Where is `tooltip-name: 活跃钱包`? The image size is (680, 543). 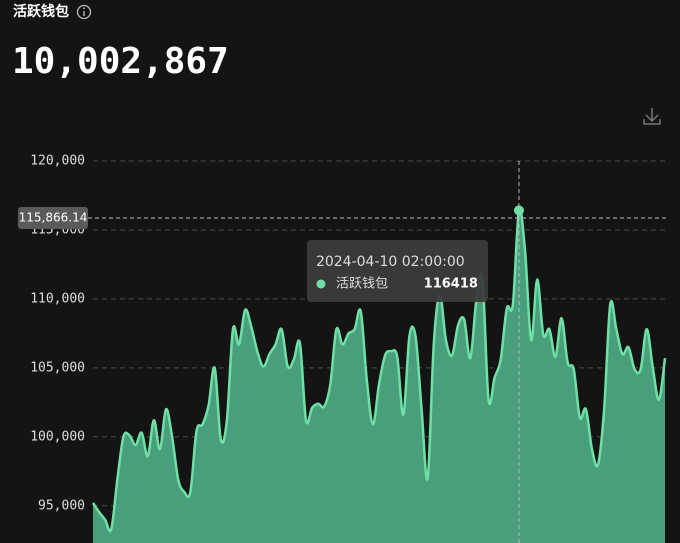
tooltip-name: 活跃钱包 is located at coordinates (362, 284).